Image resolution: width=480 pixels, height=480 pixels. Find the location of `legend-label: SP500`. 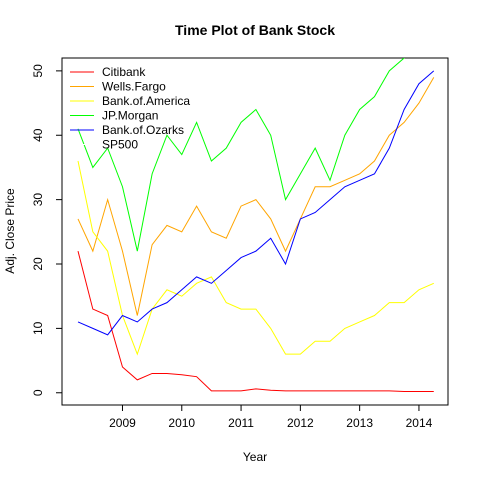

legend-label: SP500 is located at coordinates (120, 145).